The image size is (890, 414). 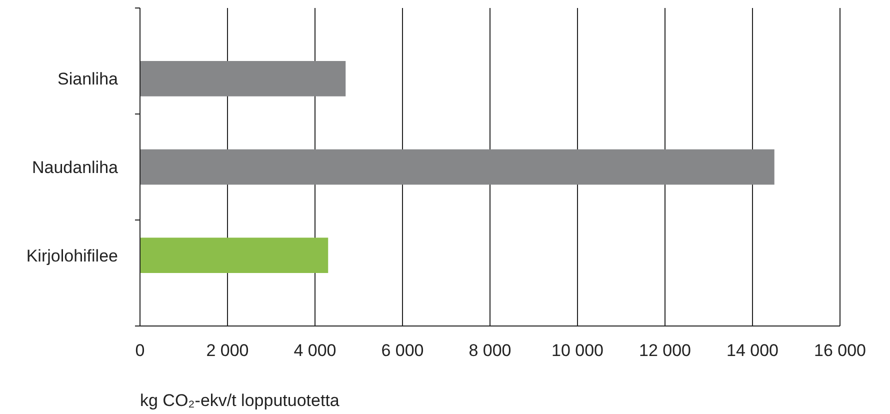 What do you see at coordinates (490, 350) in the screenshot?
I see `x-tick-label: 8 000` at bounding box center [490, 350].